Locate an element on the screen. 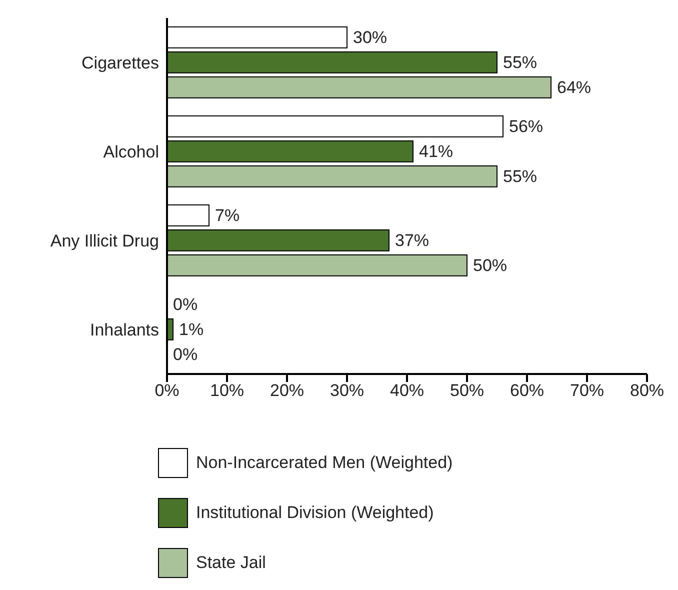 The image size is (678, 590). data-label: 1% is located at coordinates (191, 329).